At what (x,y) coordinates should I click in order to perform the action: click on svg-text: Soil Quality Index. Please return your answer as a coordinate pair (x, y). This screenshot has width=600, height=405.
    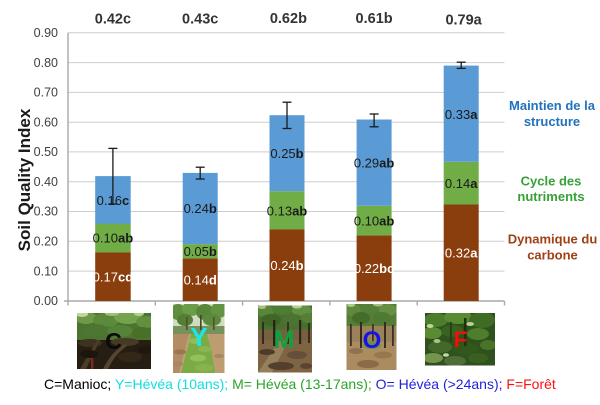
    Looking at the image, I should click on (24, 179).